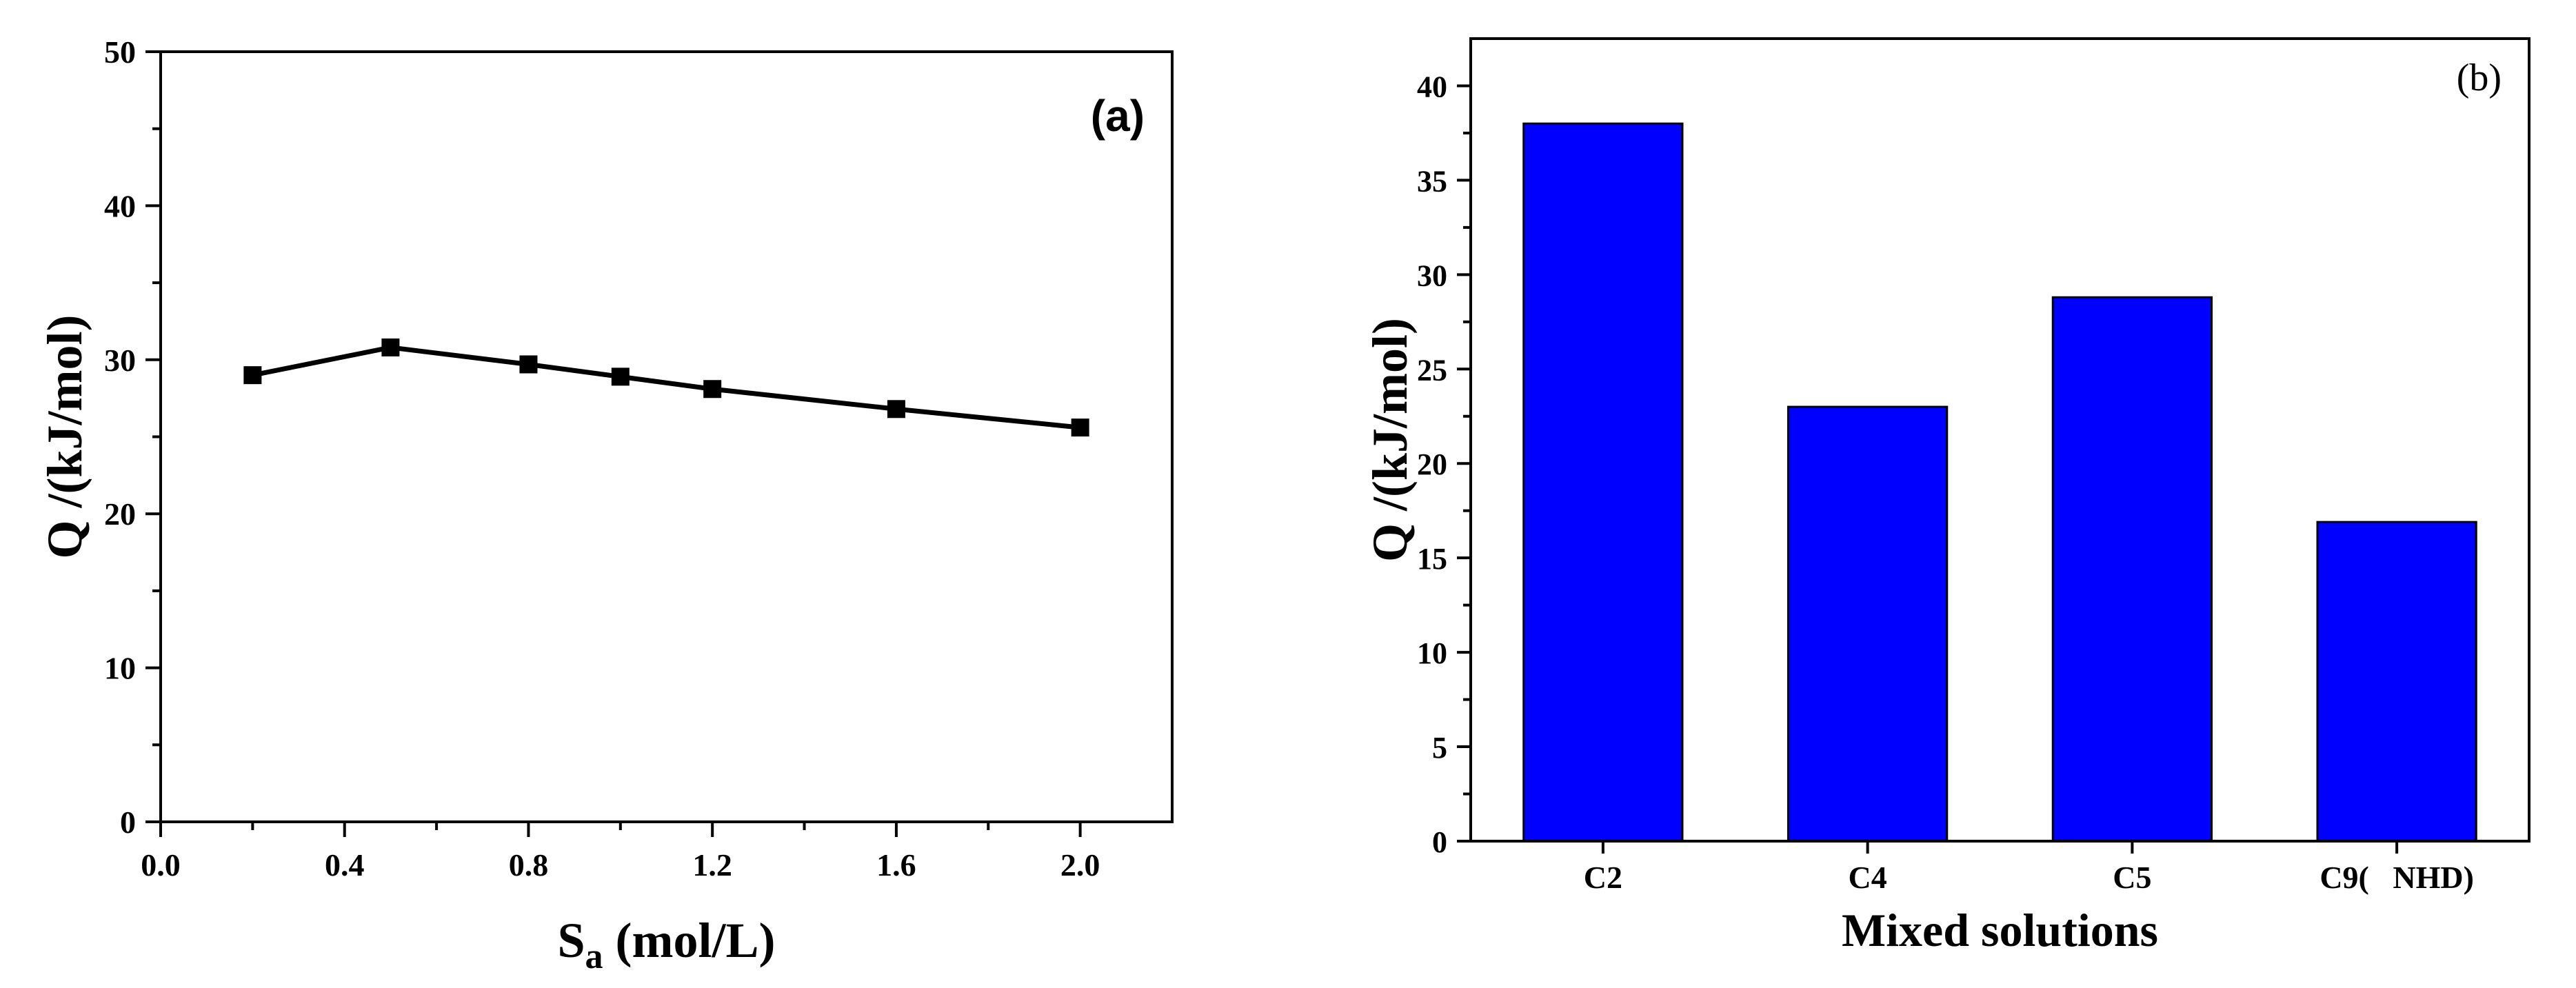 The width and height of the screenshot is (2576, 988). Describe the element at coordinates (1868, 877) in the screenshot. I see `x-tick-label: C4` at that location.